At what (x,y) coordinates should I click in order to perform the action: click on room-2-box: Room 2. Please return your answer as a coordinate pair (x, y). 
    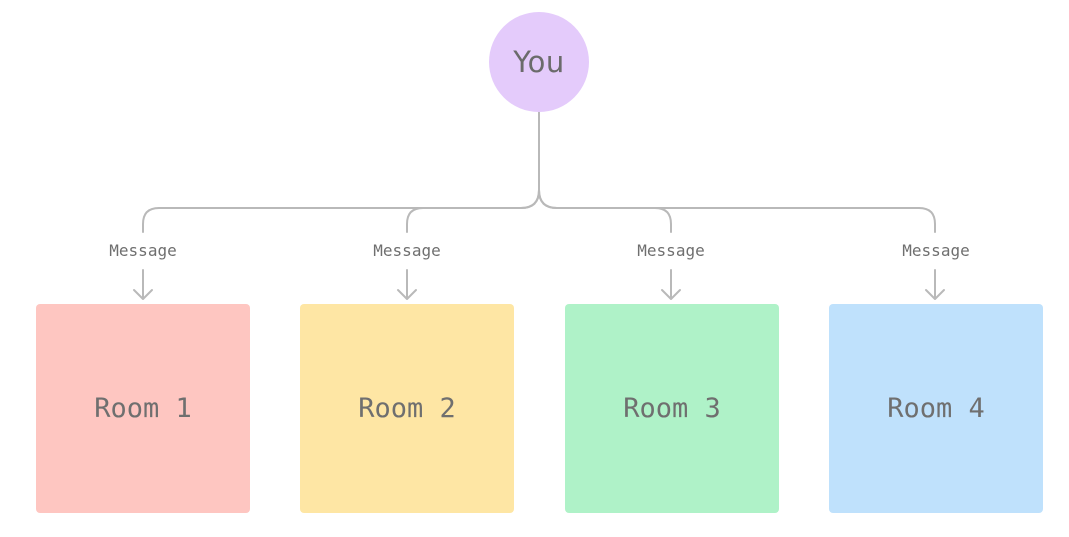
    Looking at the image, I should click on (407, 408).